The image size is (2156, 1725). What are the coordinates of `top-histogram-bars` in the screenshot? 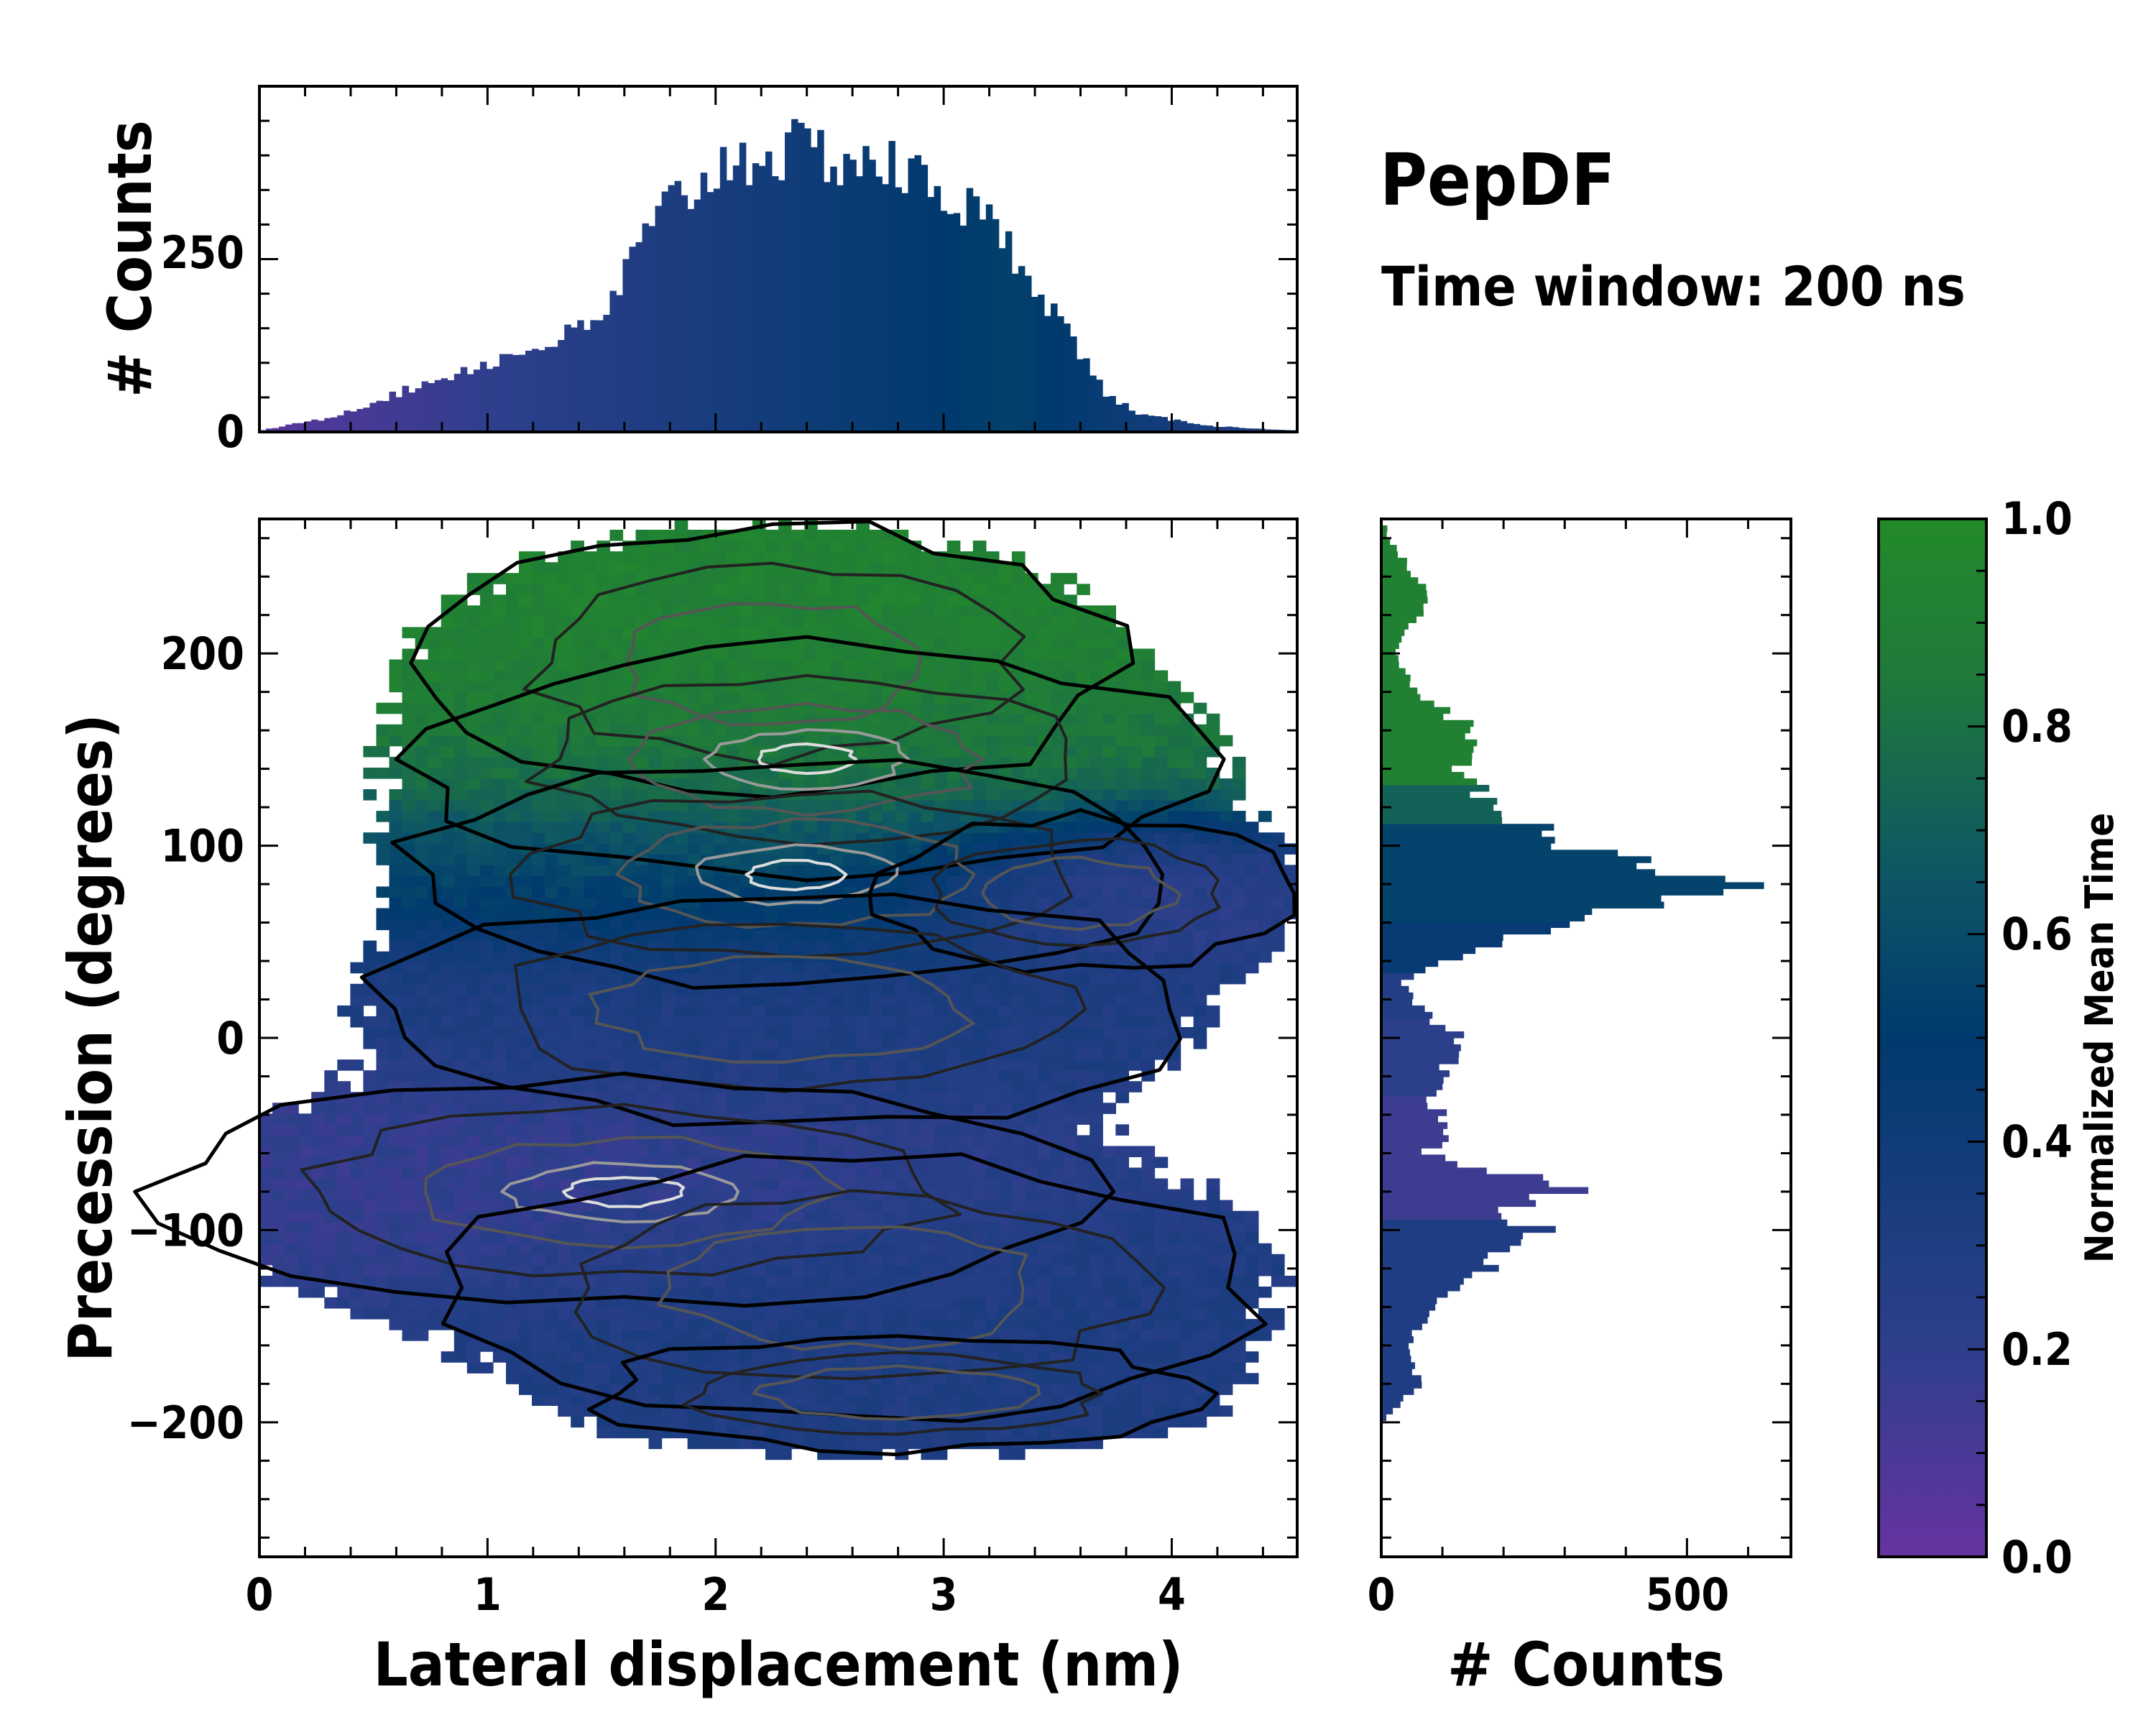 It's located at (778, 276).